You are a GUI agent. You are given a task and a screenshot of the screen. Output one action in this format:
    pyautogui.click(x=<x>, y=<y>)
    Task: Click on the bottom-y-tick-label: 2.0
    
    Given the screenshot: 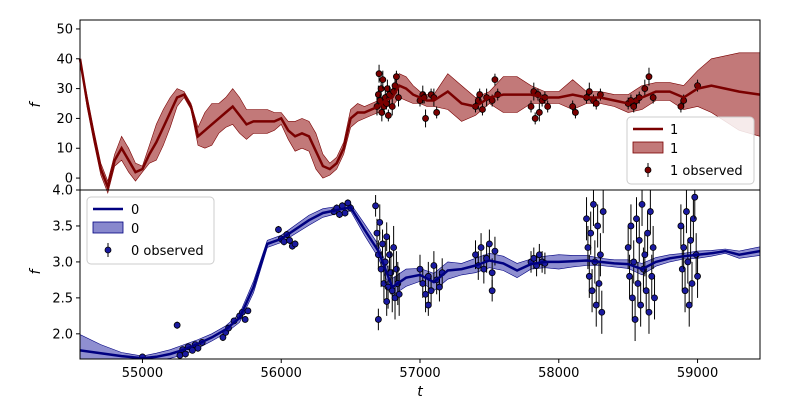 What is the action you would take?
    pyautogui.click(x=62, y=334)
    